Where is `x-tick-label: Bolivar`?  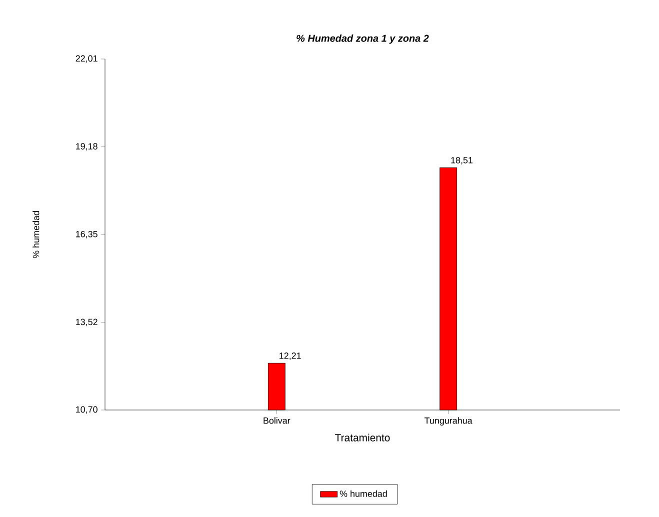
x-tick-label: Bolivar is located at coordinates (277, 420).